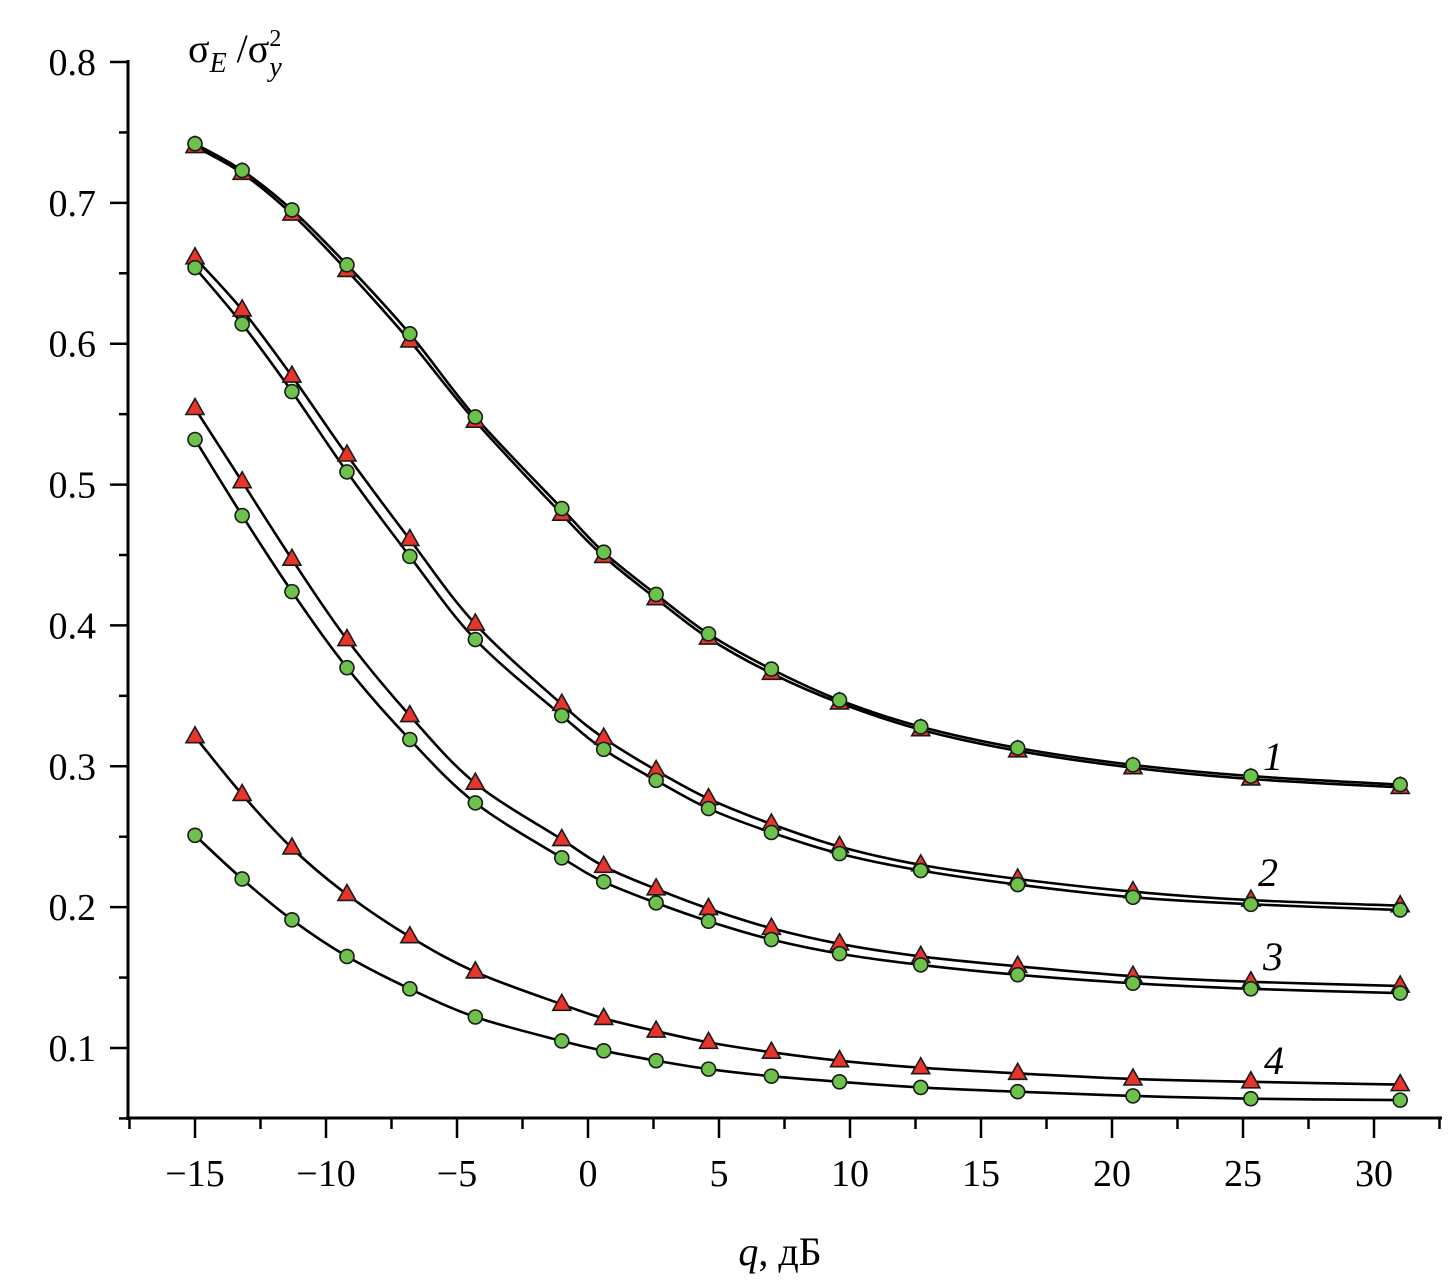  What do you see at coordinates (274, 67) in the screenshot?
I see `y-title-sub-y: y` at bounding box center [274, 67].